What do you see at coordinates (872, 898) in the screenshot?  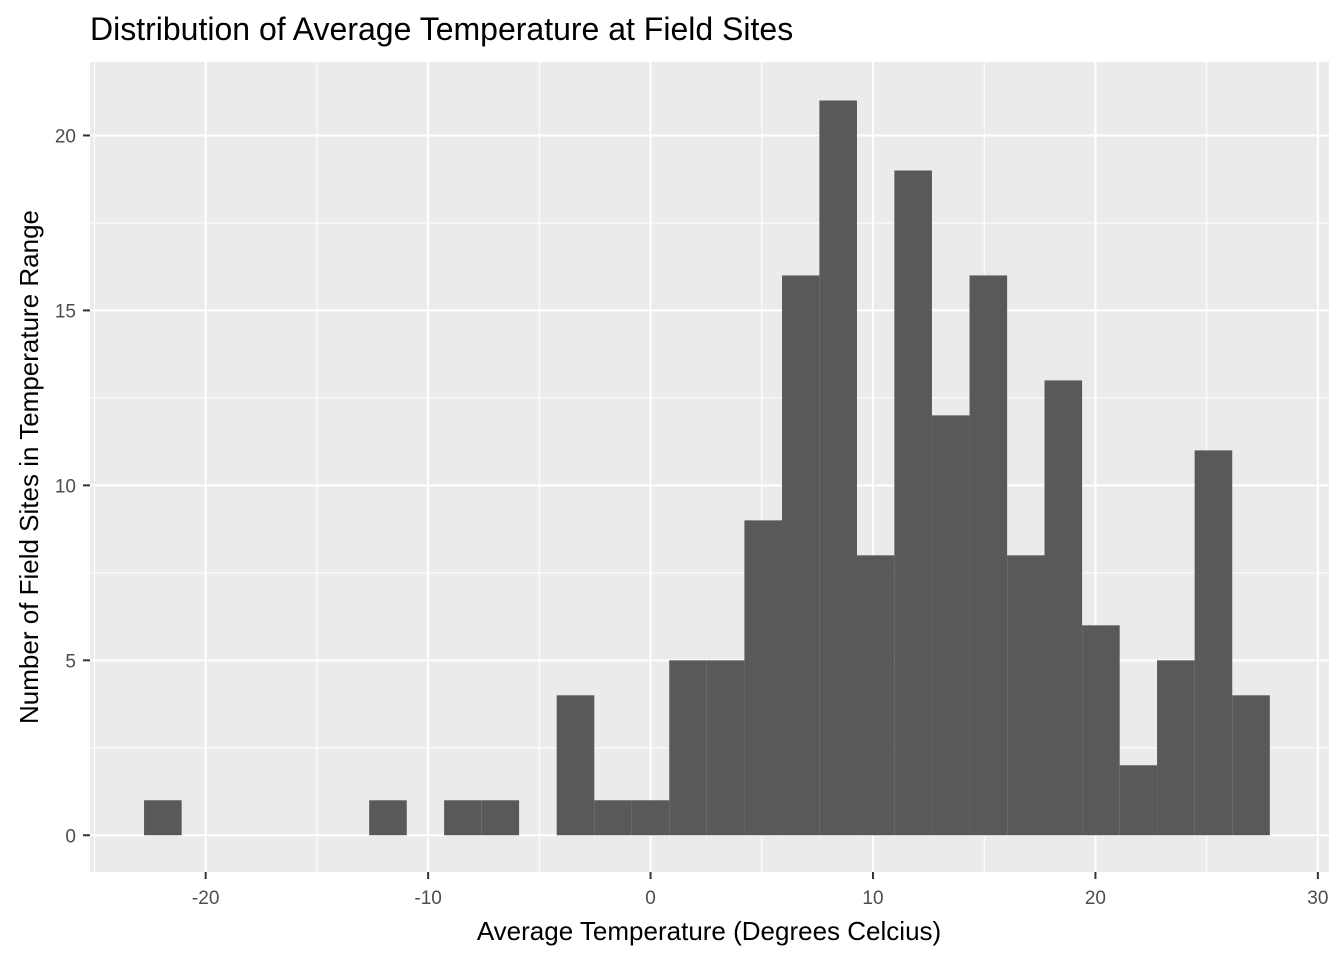 I see `x-tick-label: 10` at bounding box center [872, 898].